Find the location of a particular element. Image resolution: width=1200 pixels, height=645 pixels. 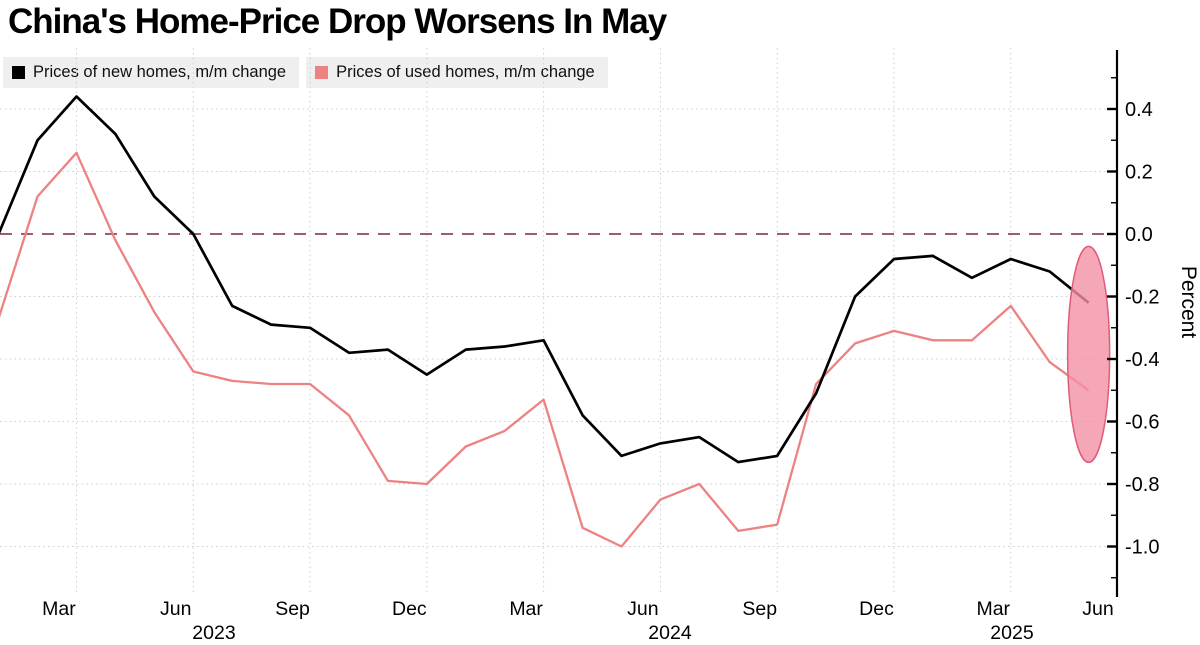

x-year-label: 2024 is located at coordinates (670, 633).